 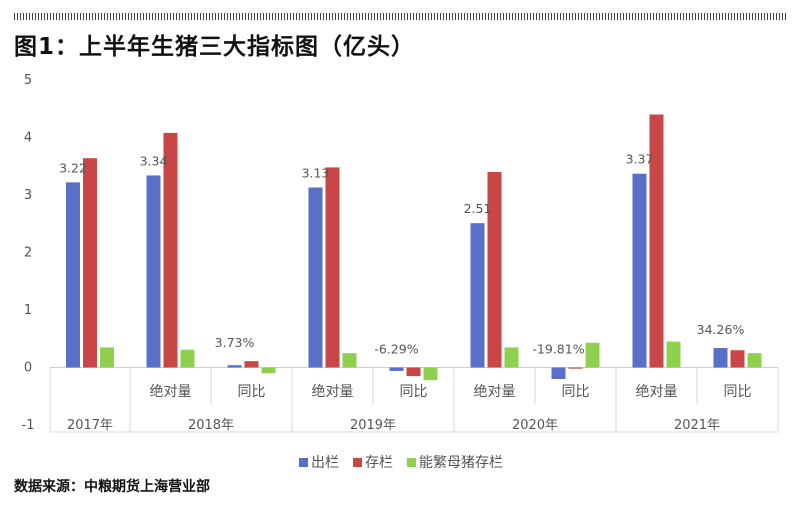 I want to click on y-tick-label: 2, so click(x=28, y=253).